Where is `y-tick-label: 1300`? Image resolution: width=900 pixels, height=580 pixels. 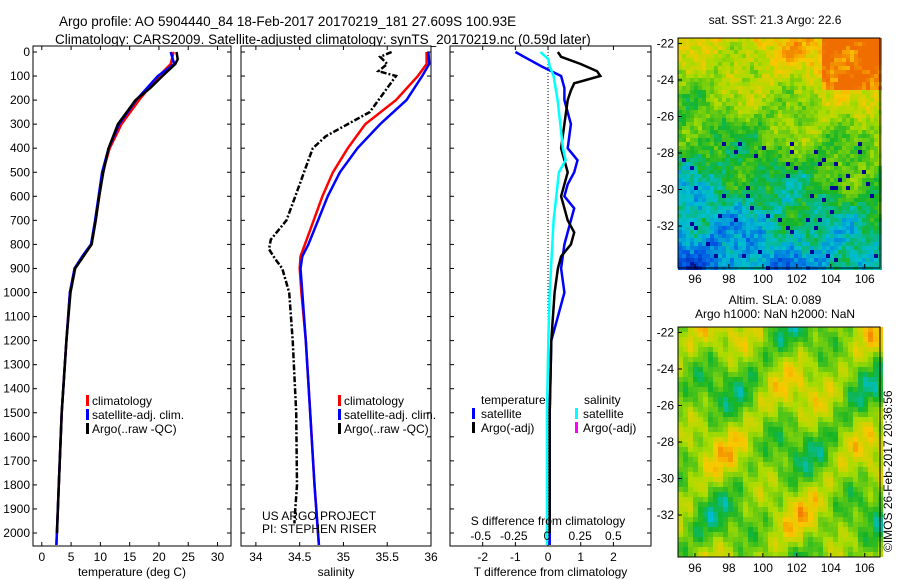 y-tick-label: 1300 is located at coordinates (16, 365).